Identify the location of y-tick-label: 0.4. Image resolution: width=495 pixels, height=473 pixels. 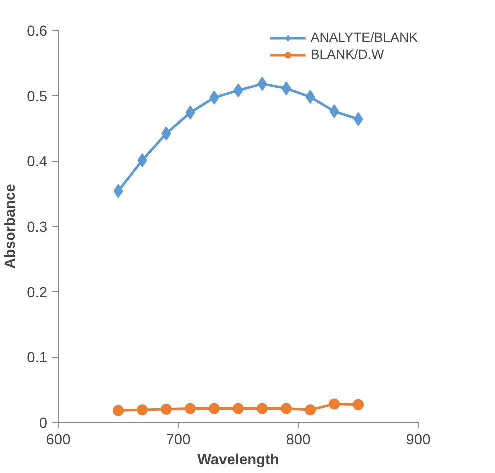
(37, 162).